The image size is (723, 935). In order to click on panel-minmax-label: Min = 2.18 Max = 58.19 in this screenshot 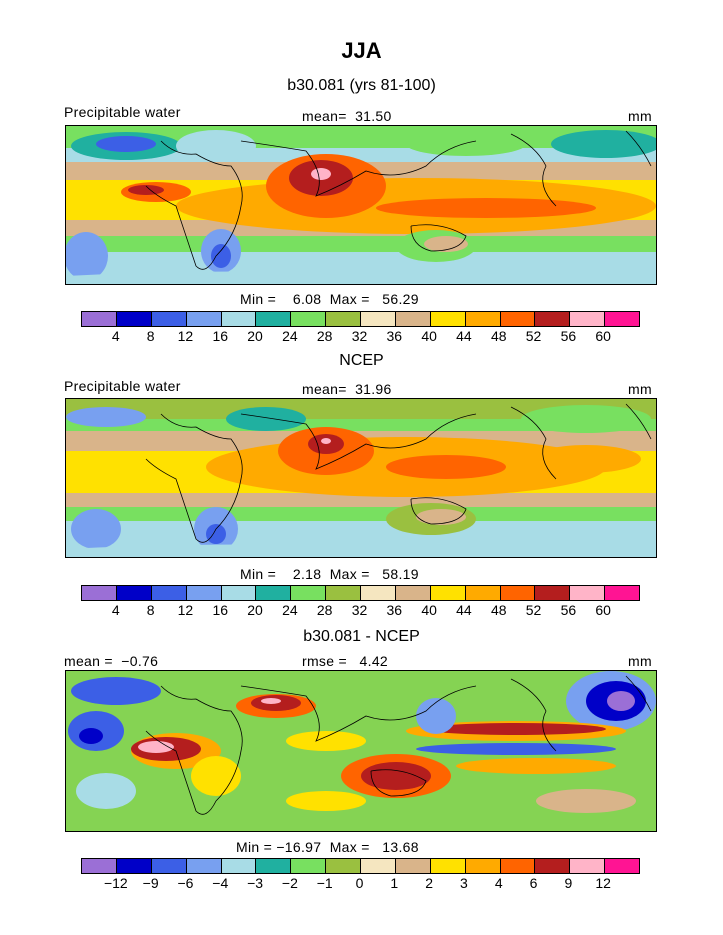, I will do `click(329, 574)`.